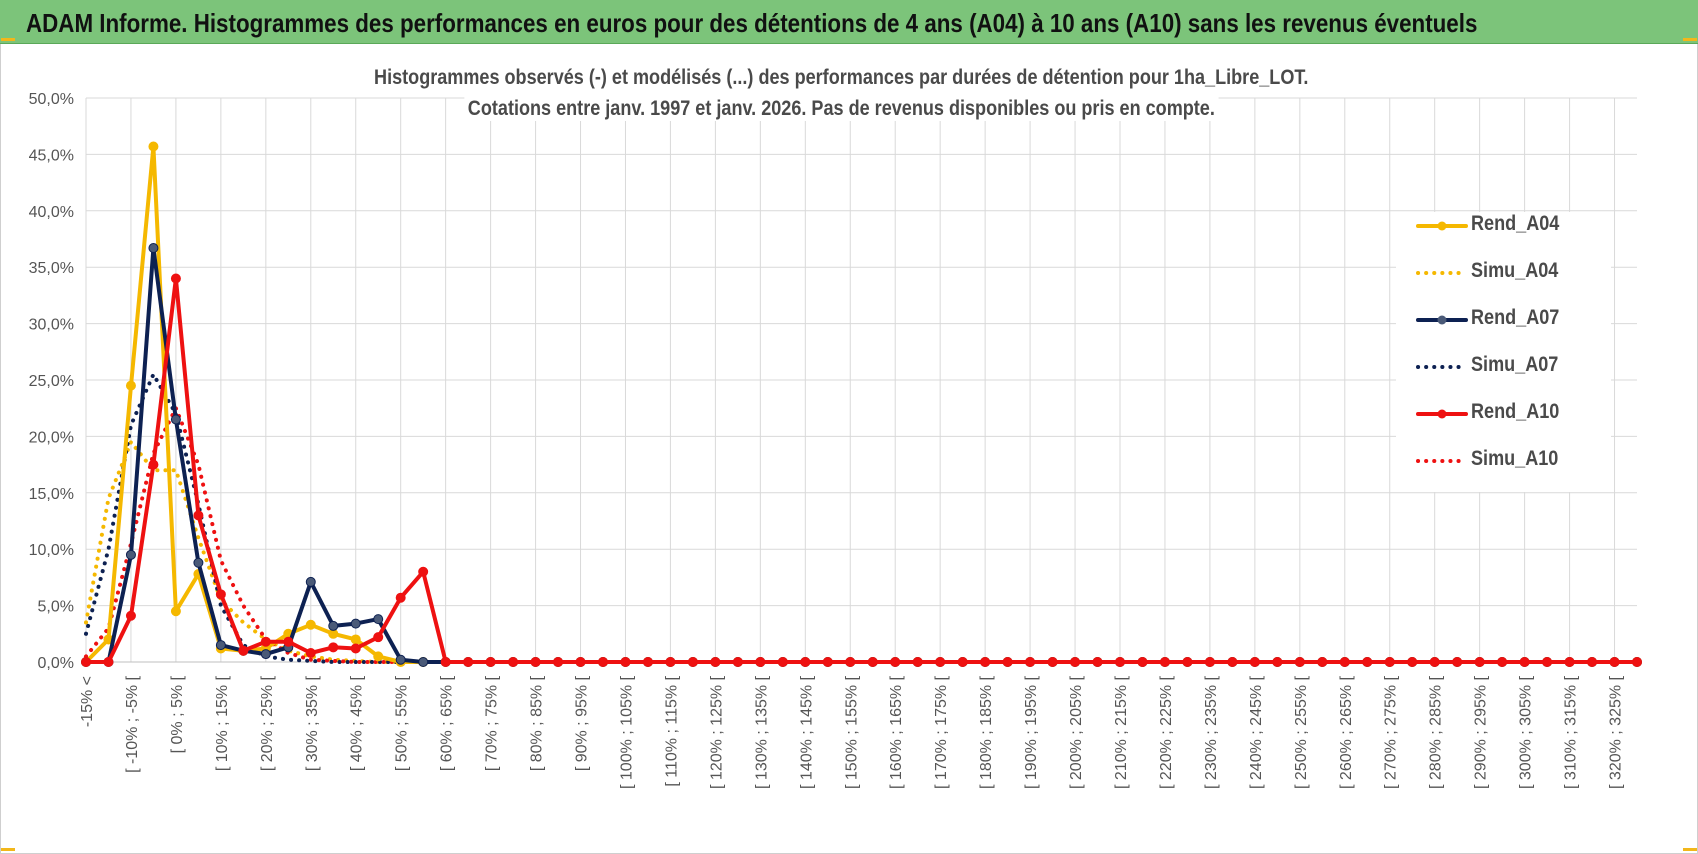 Image resolution: width=1698 pixels, height=854 pixels. Describe the element at coordinates (1391, 732) in the screenshot. I see `x-tick-label: [ 270% ; 275% [` at that location.